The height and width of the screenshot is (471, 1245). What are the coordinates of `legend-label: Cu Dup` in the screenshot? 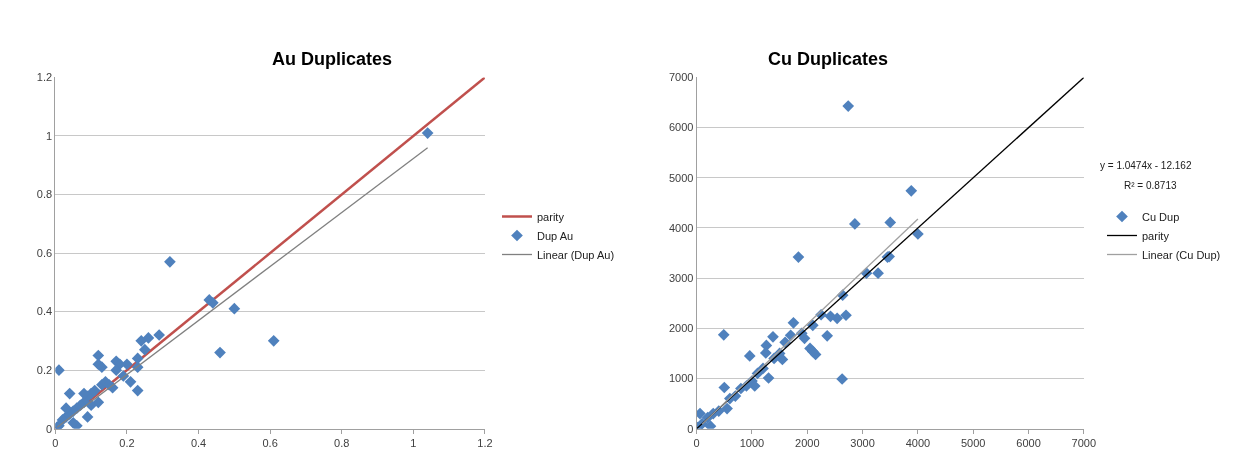 It's located at (1161, 216).